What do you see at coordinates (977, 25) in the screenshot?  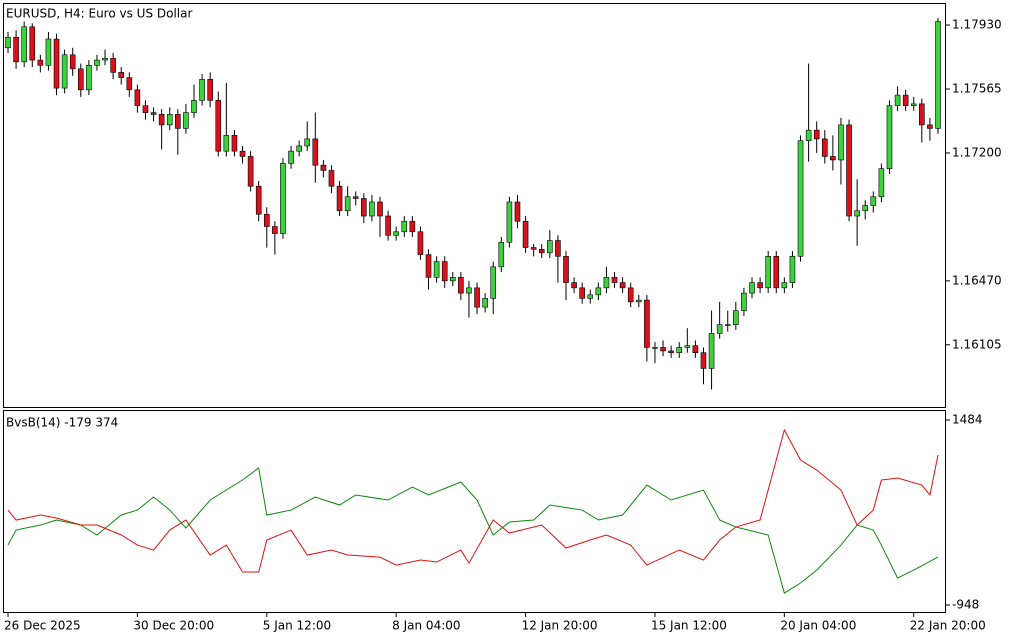 I see `y-tick-label: 1.17930` at bounding box center [977, 25].